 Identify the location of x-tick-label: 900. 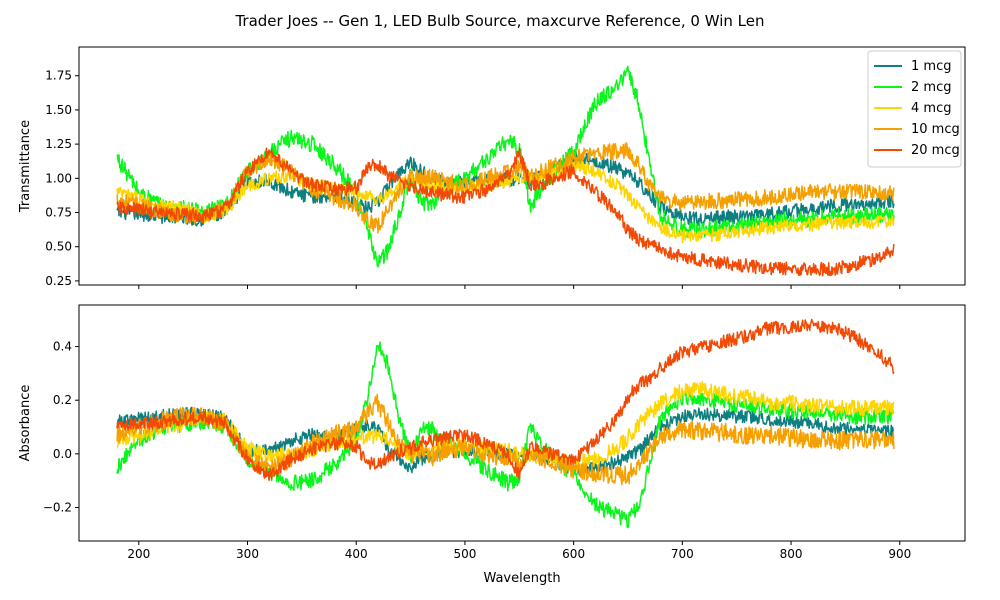
(899, 554).